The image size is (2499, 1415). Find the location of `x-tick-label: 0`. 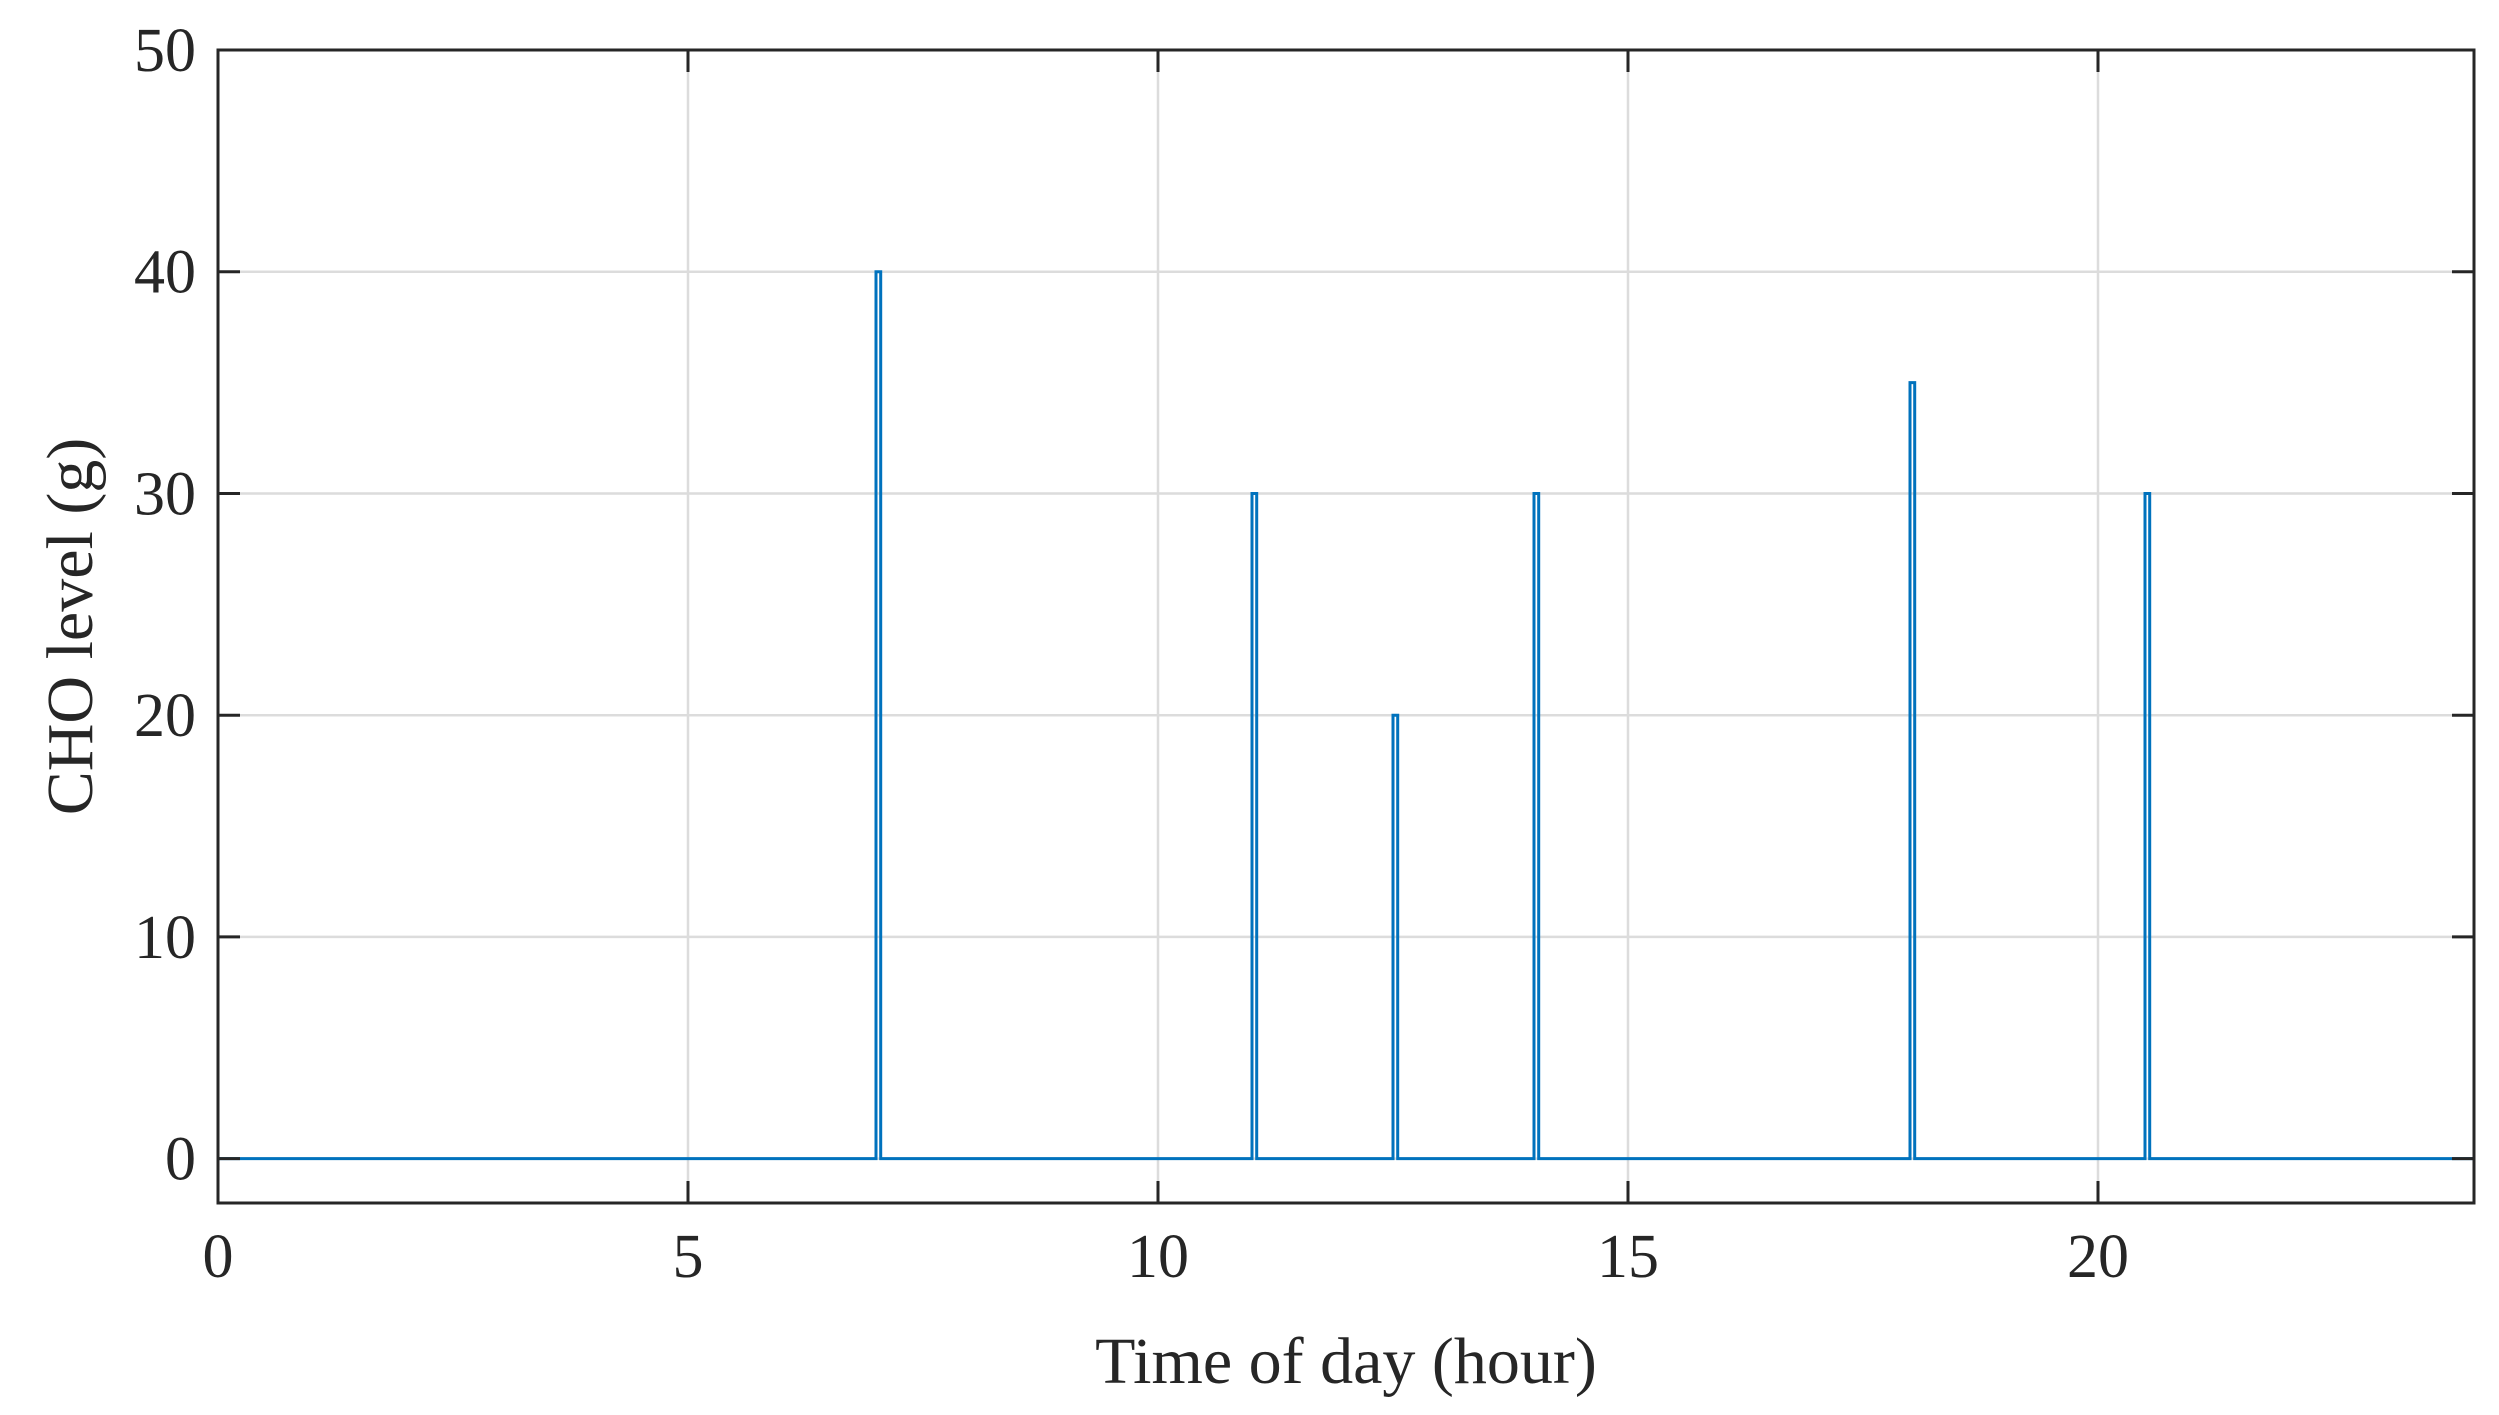

x-tick-label: 0 is located at coordinates (218, 1257).